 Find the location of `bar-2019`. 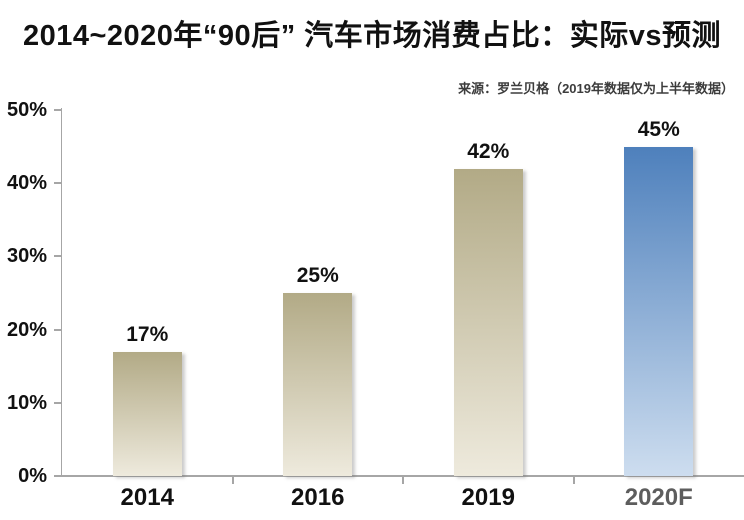

bar-2019 is located at coordinates (488, 322).